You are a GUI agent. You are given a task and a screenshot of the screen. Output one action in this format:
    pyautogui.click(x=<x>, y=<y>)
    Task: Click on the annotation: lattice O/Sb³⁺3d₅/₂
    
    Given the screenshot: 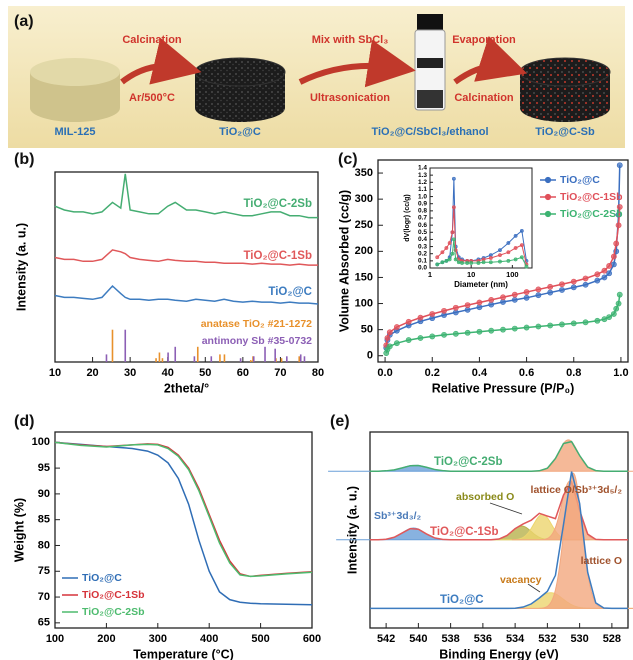 What is the action you would take?
    pyautogui.click(x=577, y=490)
    